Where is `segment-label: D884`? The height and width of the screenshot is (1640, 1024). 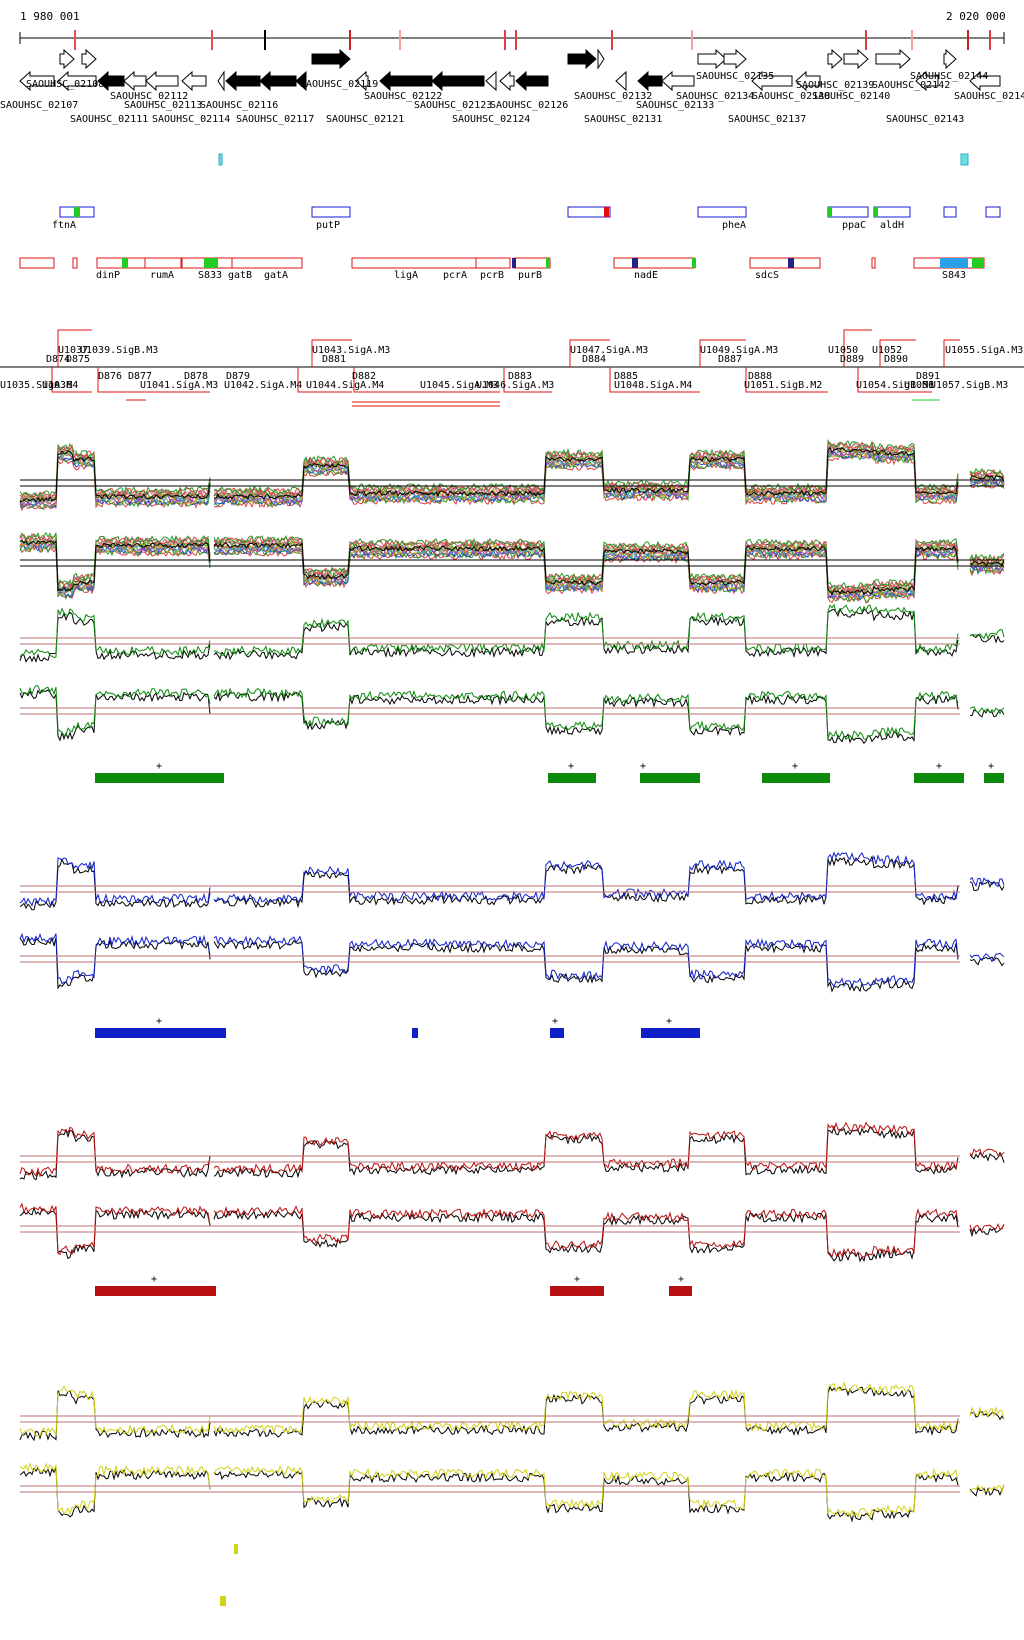
segment-label: D884 is located at coordinates (594, 359).